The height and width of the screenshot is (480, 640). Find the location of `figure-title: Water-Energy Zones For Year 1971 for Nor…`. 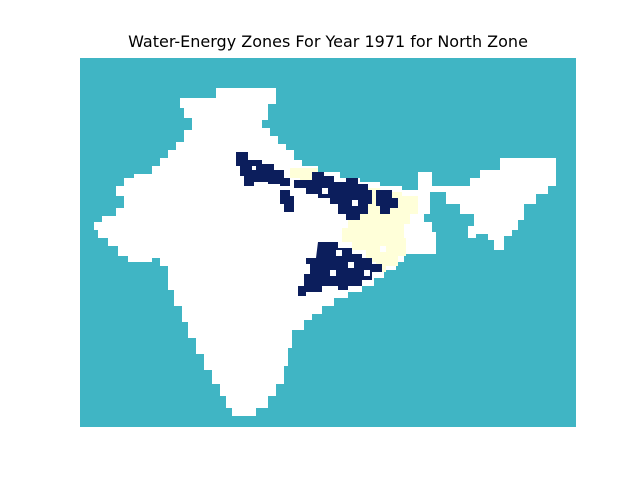

figure-title: Water-Energy Zones For Year 1971 for Nor… is located at coordinates (328, 41).